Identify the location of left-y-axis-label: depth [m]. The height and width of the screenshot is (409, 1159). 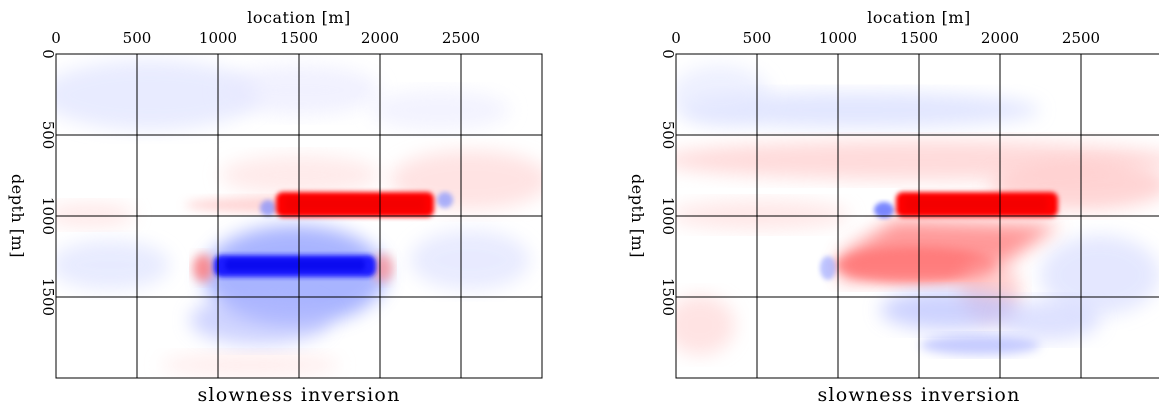
(17, 216).